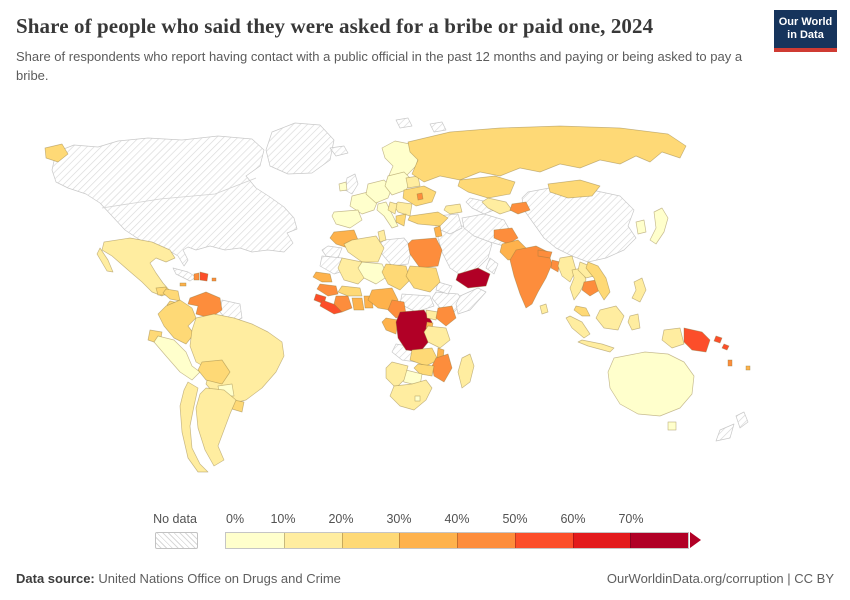 This screenshot has height=600, width=850. Describe the element at coordinates (748, 368) in the screenshot. I see `country-fiji` at that location.